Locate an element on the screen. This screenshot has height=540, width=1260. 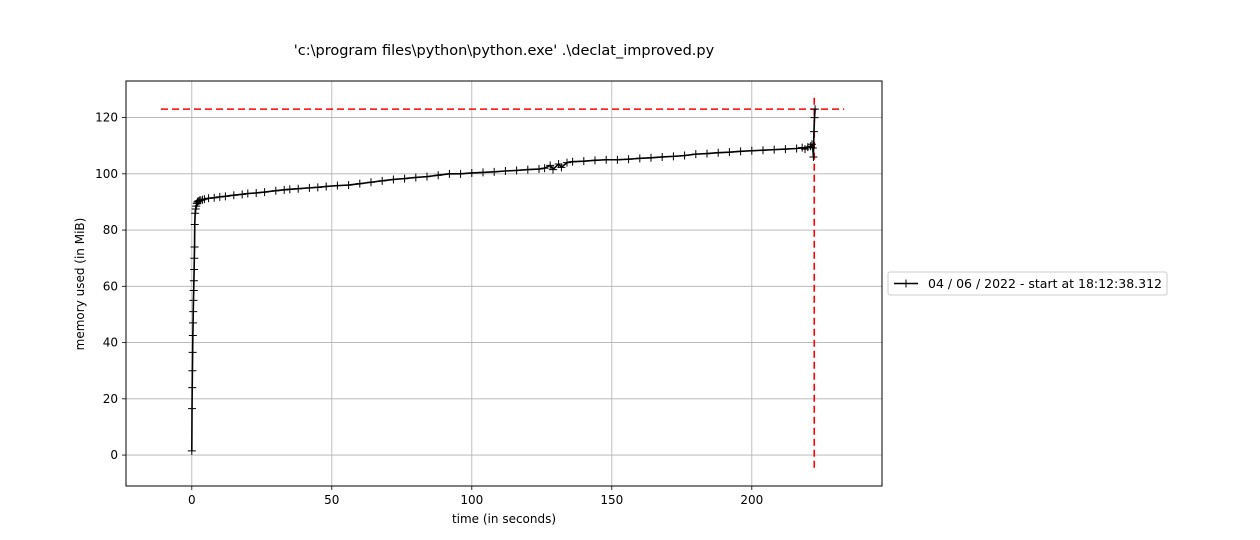
y-tick-label: 40 is located at coordinates (110, 343).